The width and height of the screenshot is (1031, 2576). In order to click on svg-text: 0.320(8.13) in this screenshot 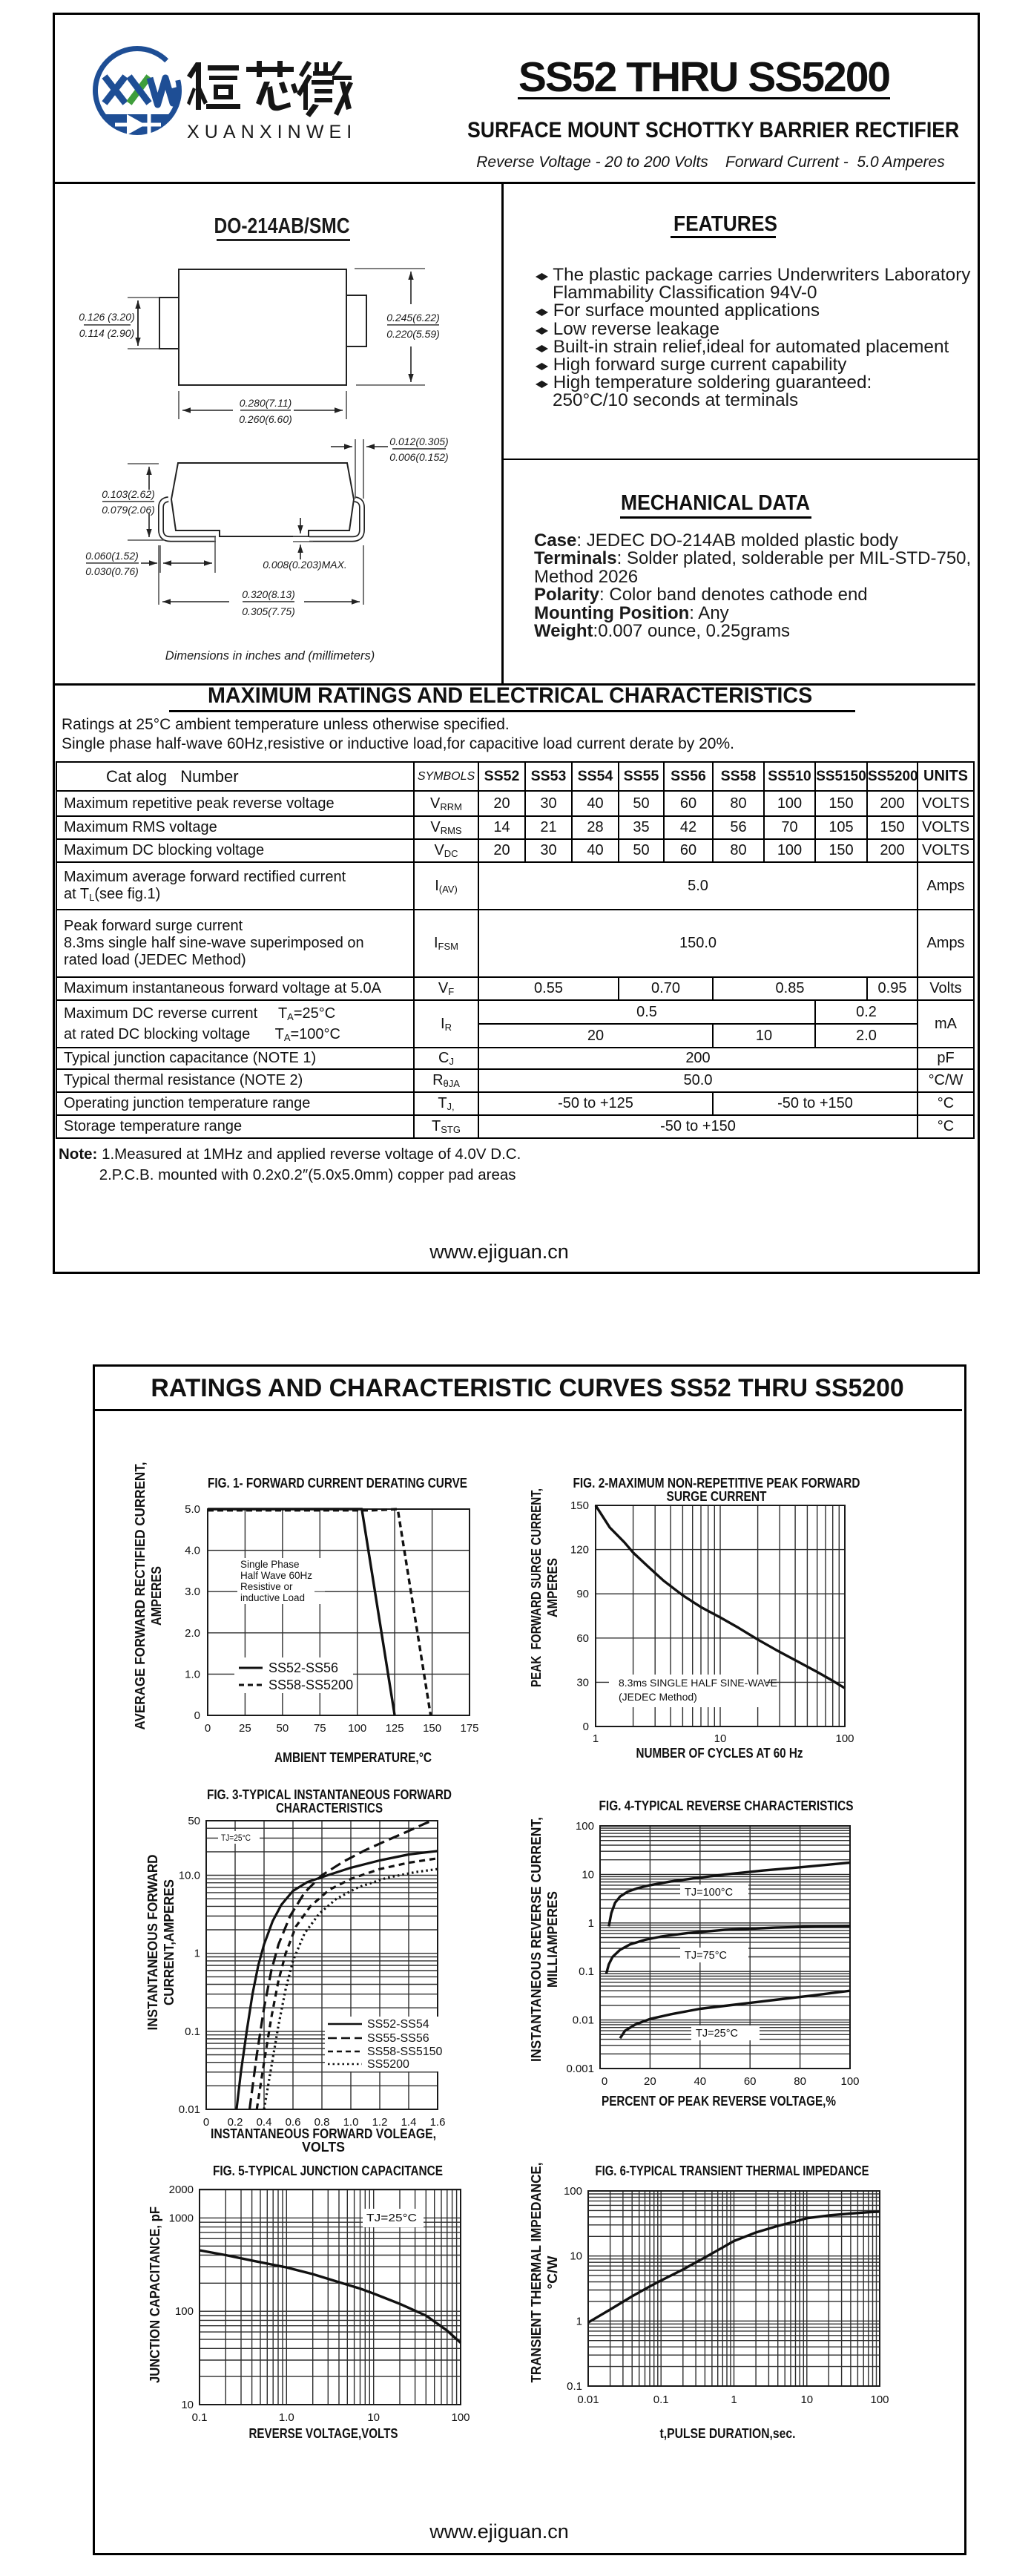, I will do `click(268, 594)`.